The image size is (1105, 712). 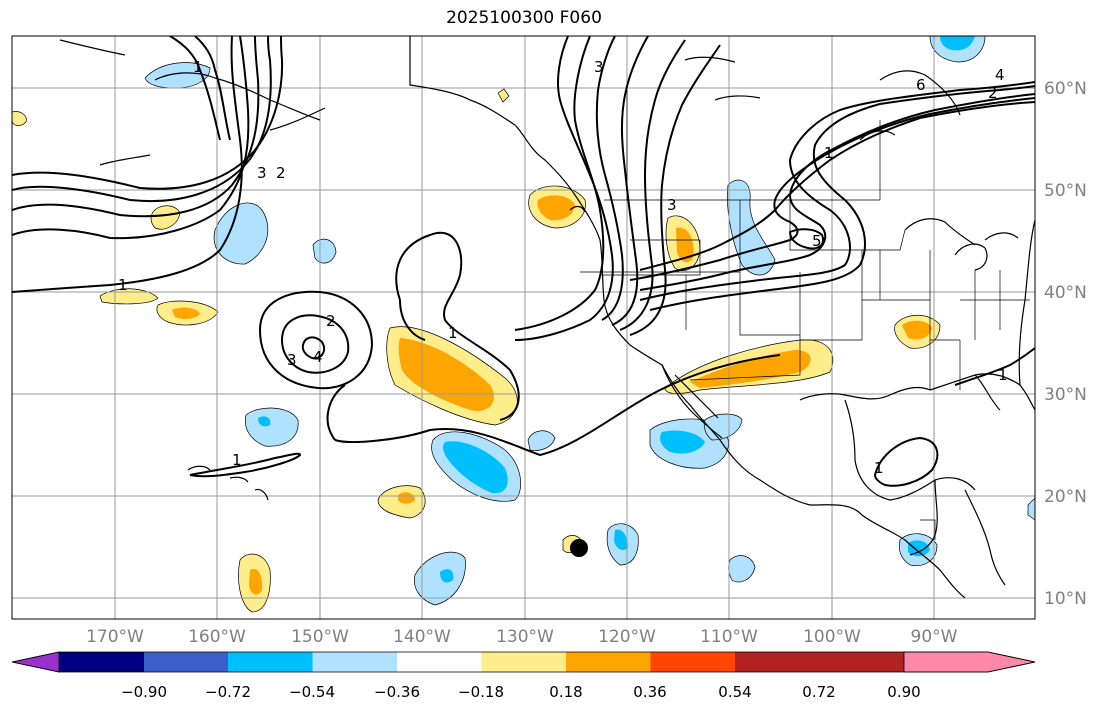 I want to click on colorbar-tick-label: 0.36, so click(x=649, y=692).